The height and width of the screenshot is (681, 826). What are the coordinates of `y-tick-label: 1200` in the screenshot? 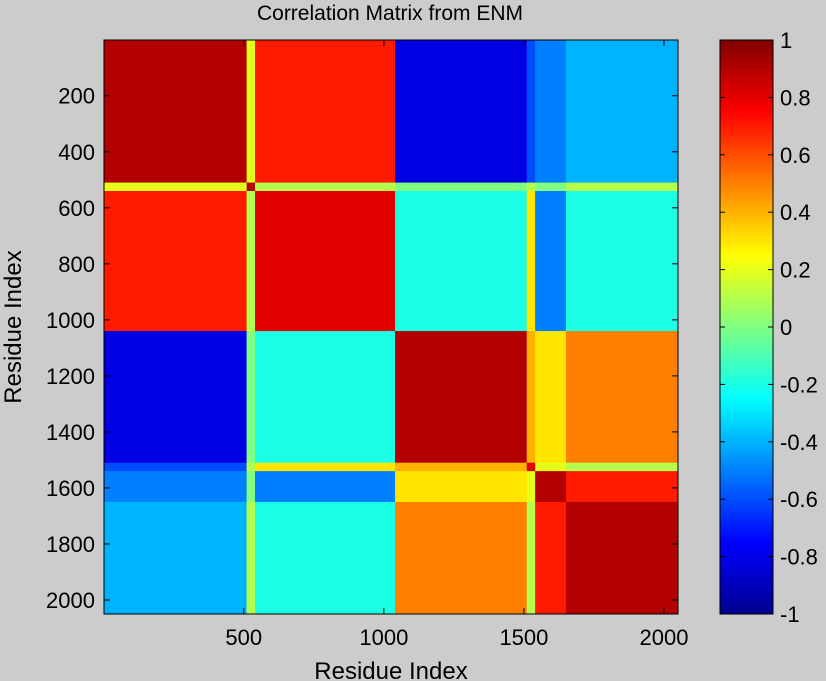 It's located at (70, 376).